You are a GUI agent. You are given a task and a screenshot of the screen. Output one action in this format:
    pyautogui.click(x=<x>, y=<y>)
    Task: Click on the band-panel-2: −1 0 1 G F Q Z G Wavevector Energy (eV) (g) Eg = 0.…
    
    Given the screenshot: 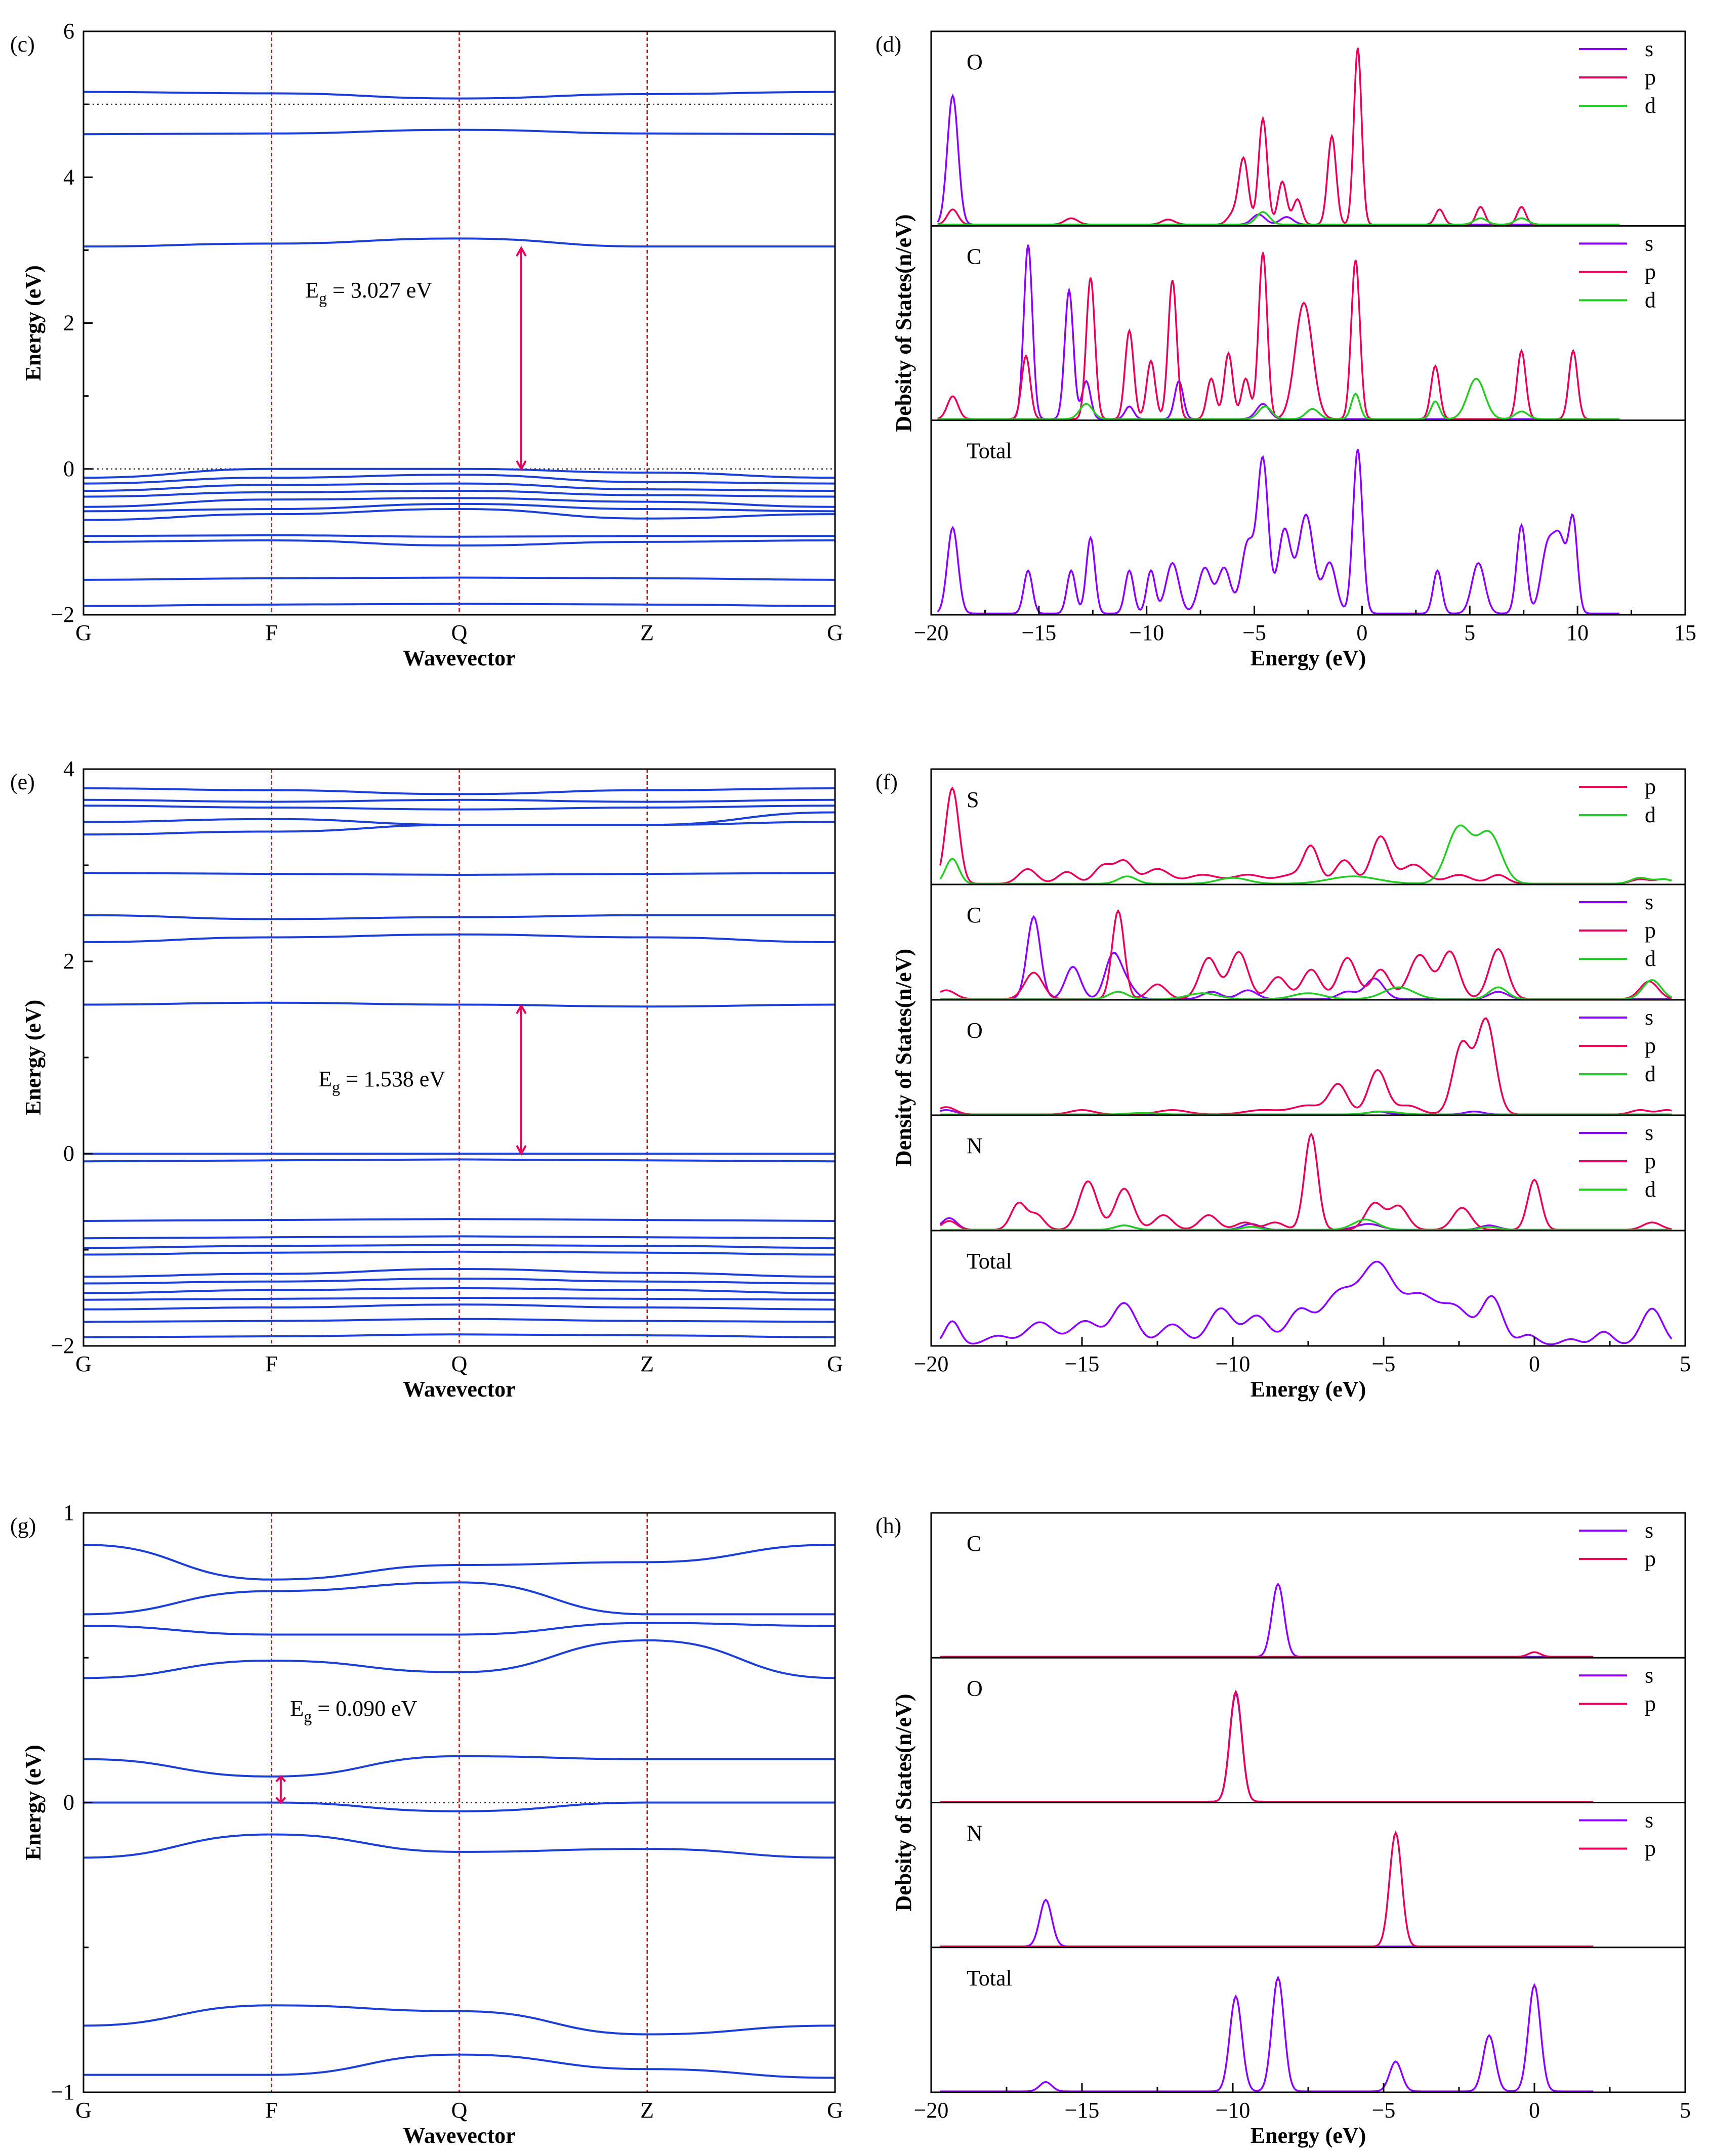 What is the action you would take?
    pyautogui.click(x=427, y=1824)
    